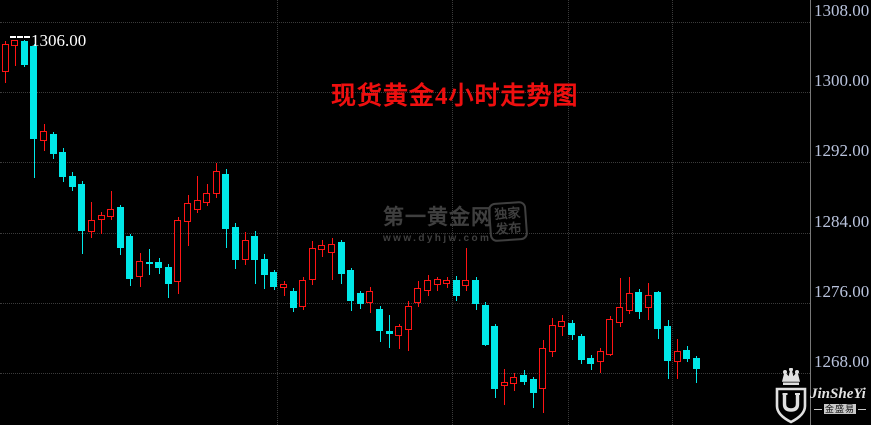  Describe the element at coordinates (838, 394) in the screenshot. I see `logo-text: JinSheYi` at that location.